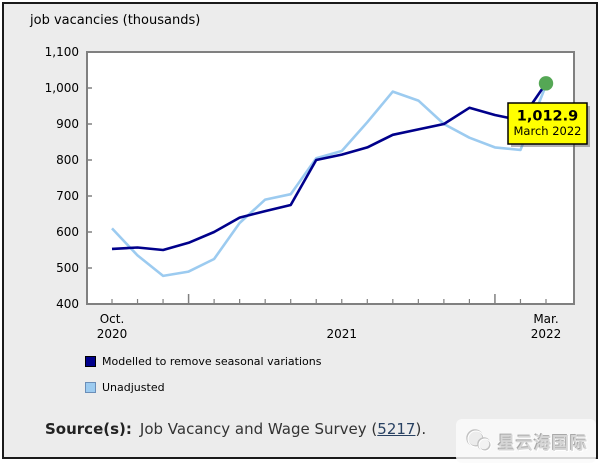 The height and width of the screenshot is (470, 603). Describe the element at coordinates (341, 334) in the screenshot. I see `x-axis-label: 2021` at that location.